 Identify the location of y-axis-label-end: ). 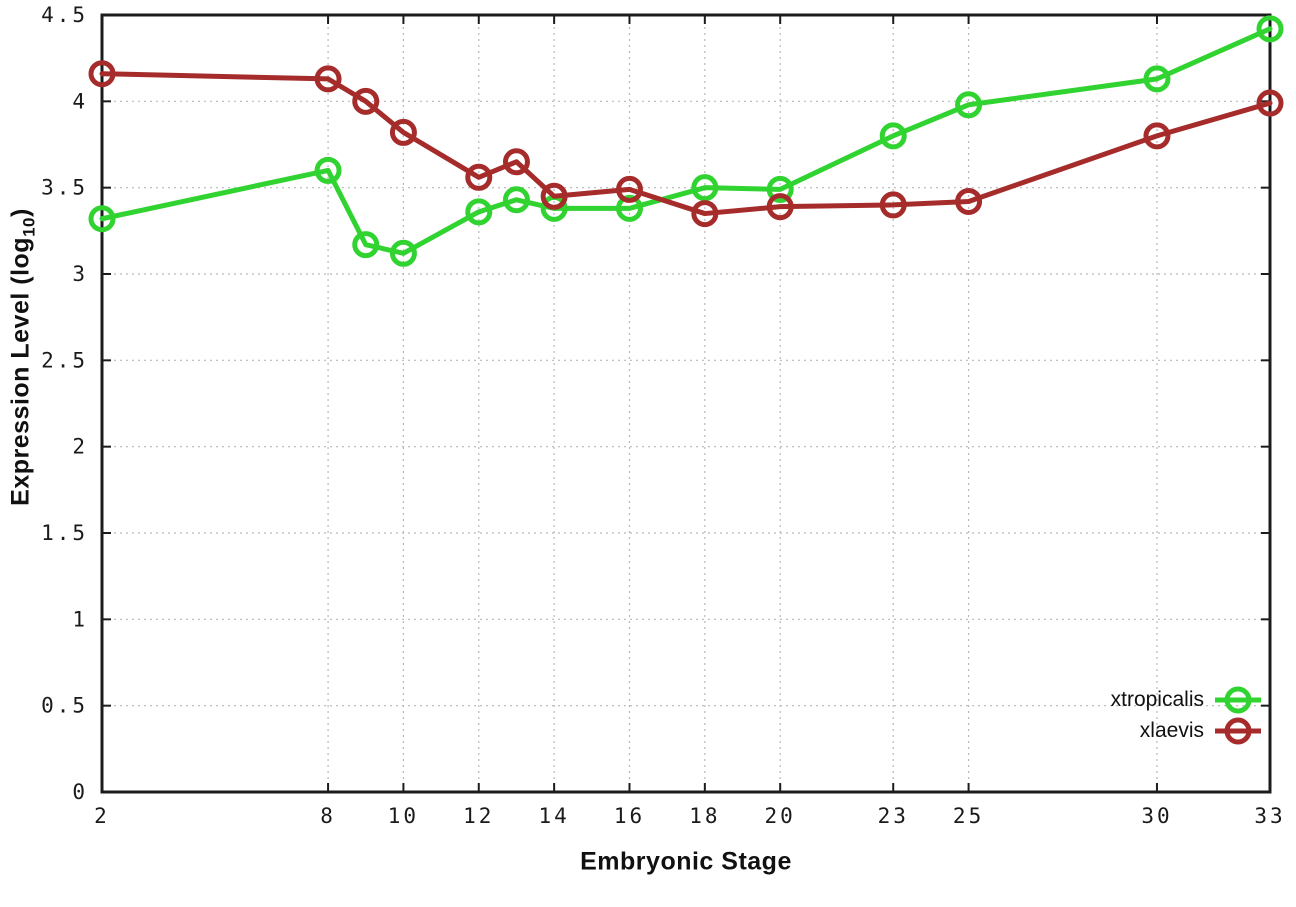
(20, 212).